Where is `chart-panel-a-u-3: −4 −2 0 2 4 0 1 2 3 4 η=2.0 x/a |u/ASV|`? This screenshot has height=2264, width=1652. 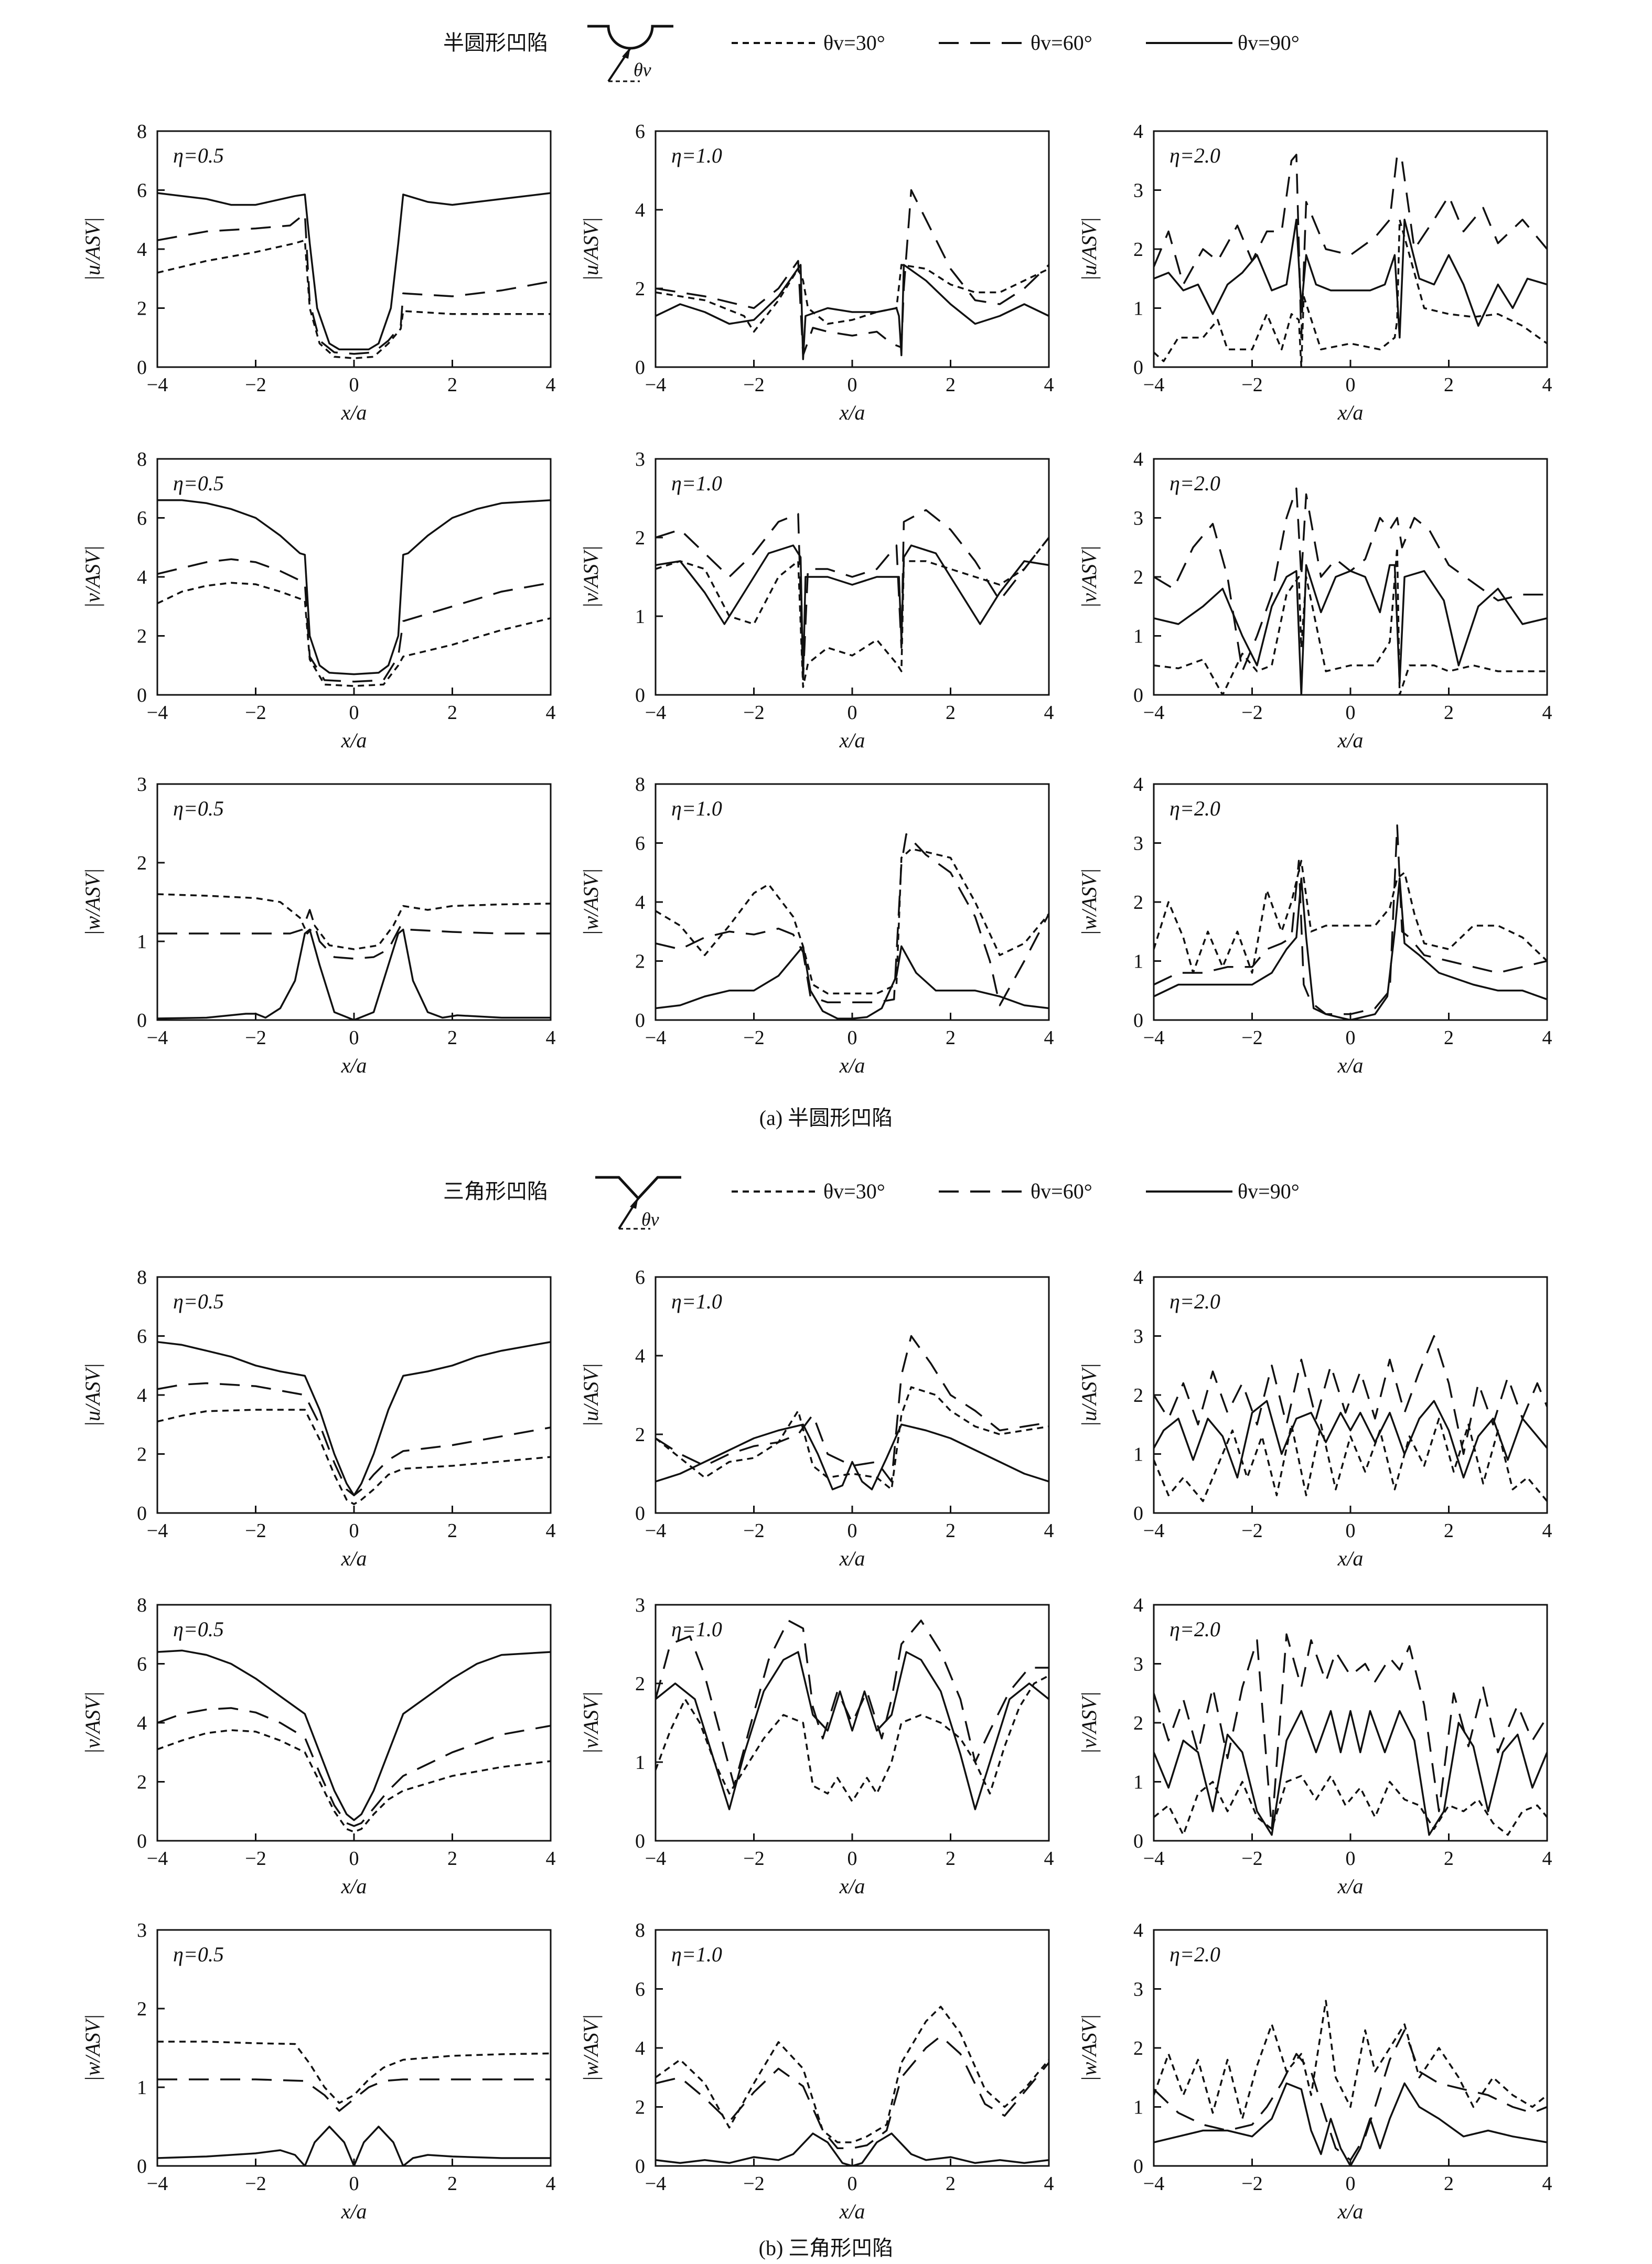
chart-panel-a-u-3: −4 −2 0 2 4 0 1 2 3 4 η=2.0 x/a |u/ASV| is located at coordinates (1314, 272).